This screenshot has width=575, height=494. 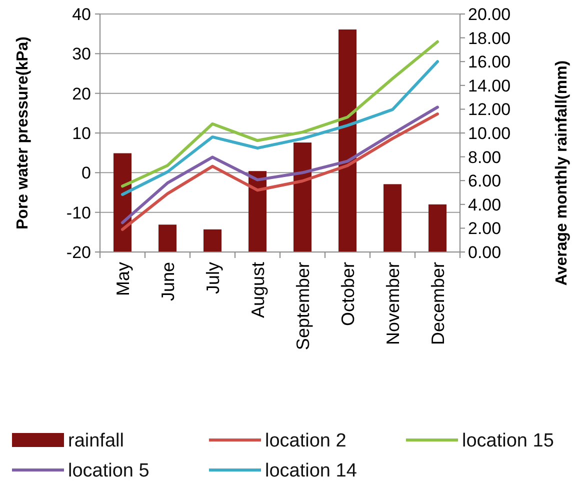 What do you see at coordinates (122, 279) in the screenshot?
I see `x-tick-label: May` at bounding box center [122, 279].